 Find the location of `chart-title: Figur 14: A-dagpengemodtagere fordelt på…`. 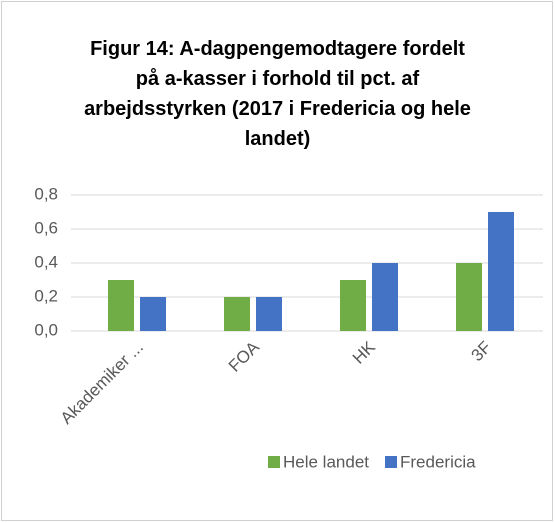

chart-title: Figur 14: A-dagpengemodtagere fordelt på… is located at coordinates (277, 94).